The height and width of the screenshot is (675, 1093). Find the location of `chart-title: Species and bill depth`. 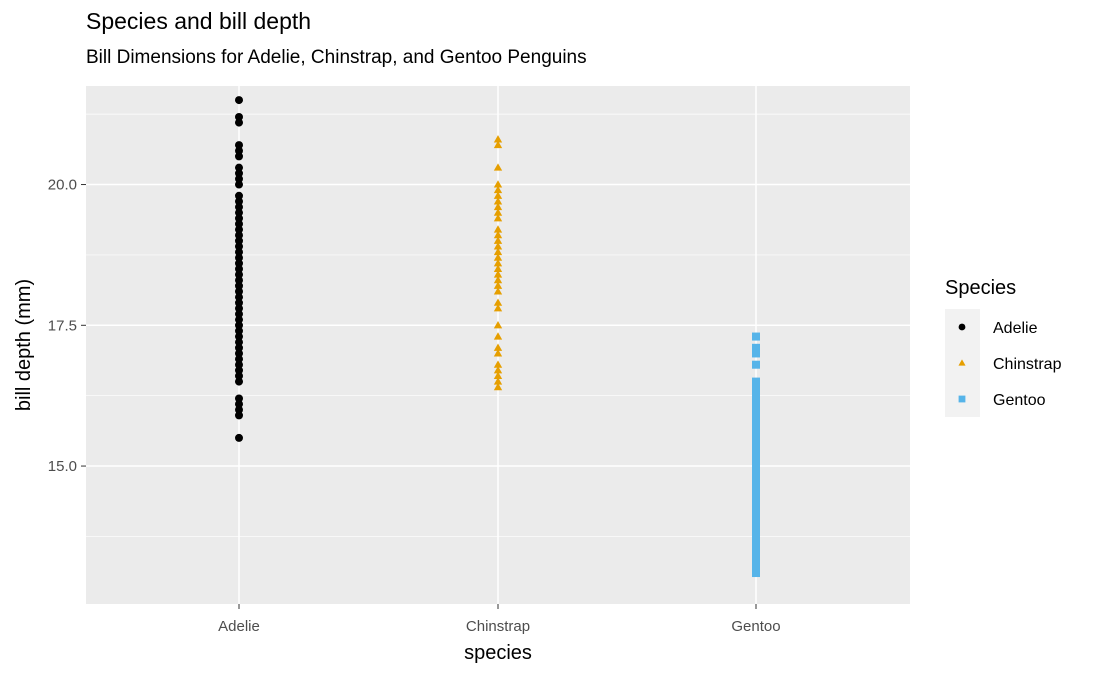

chart-title: Species and bill depth is located at coordinates (199, 21).